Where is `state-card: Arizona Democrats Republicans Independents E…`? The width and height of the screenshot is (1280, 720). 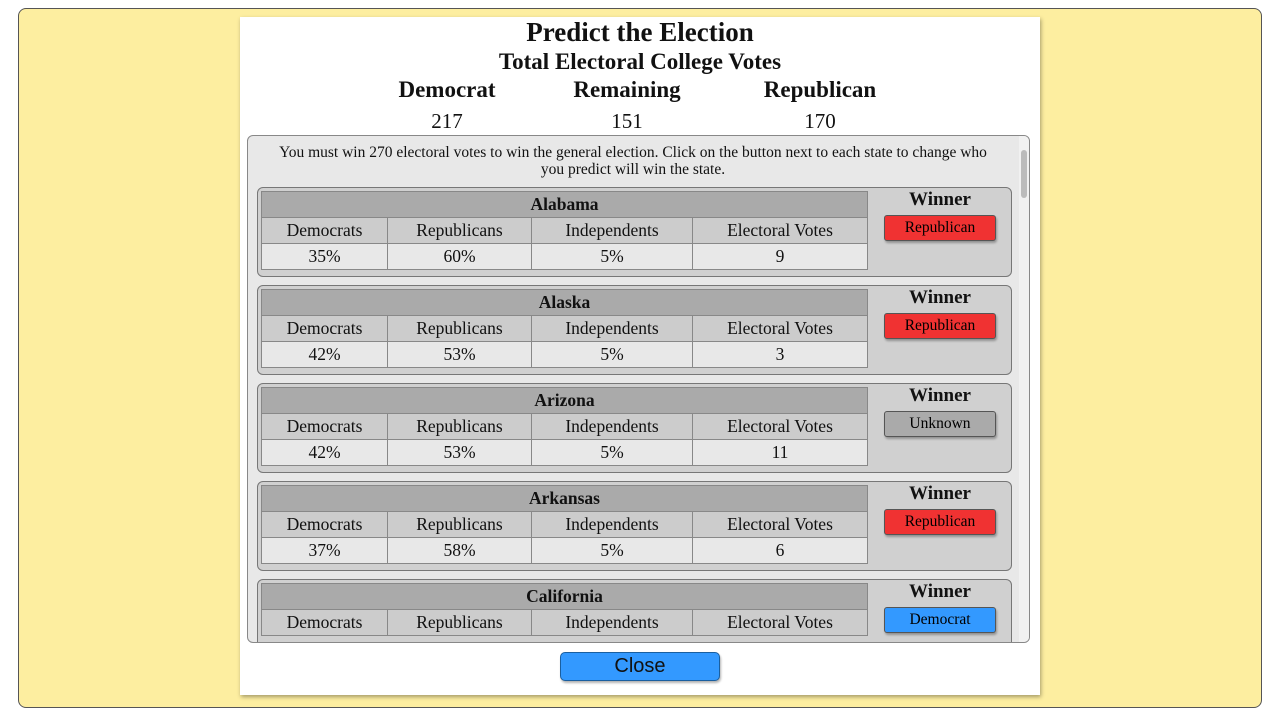 state-card: Arizona Democrats Republicans Independents E… is located at coordinates (634, 428).